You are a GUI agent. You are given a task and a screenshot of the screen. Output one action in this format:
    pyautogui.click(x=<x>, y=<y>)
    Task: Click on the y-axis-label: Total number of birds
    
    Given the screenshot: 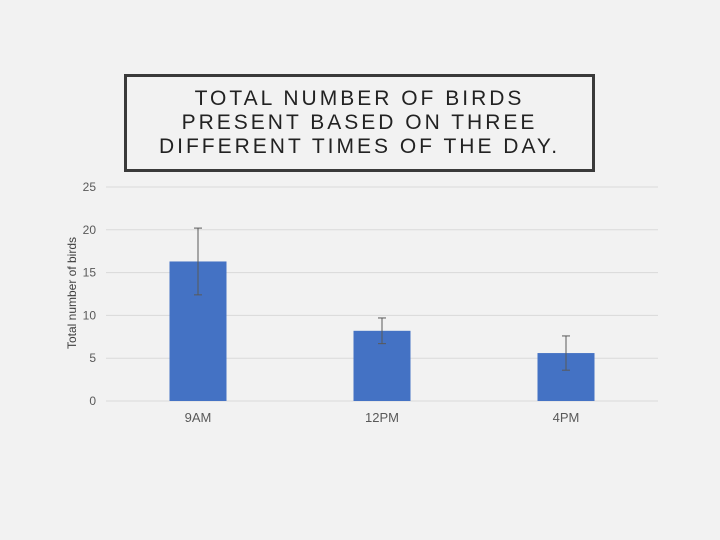 What is the action you would take?
    pyautogui.click(x=72, y=293)
    